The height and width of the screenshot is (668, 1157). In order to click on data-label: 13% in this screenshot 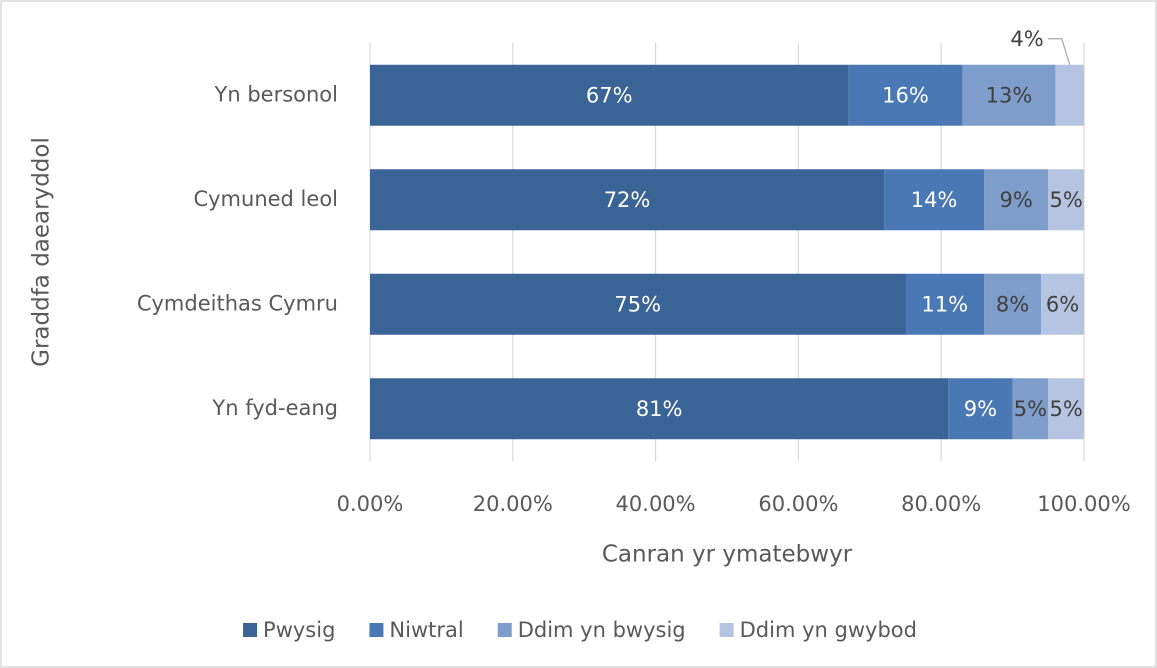, I will do `click(1009, 95)`.